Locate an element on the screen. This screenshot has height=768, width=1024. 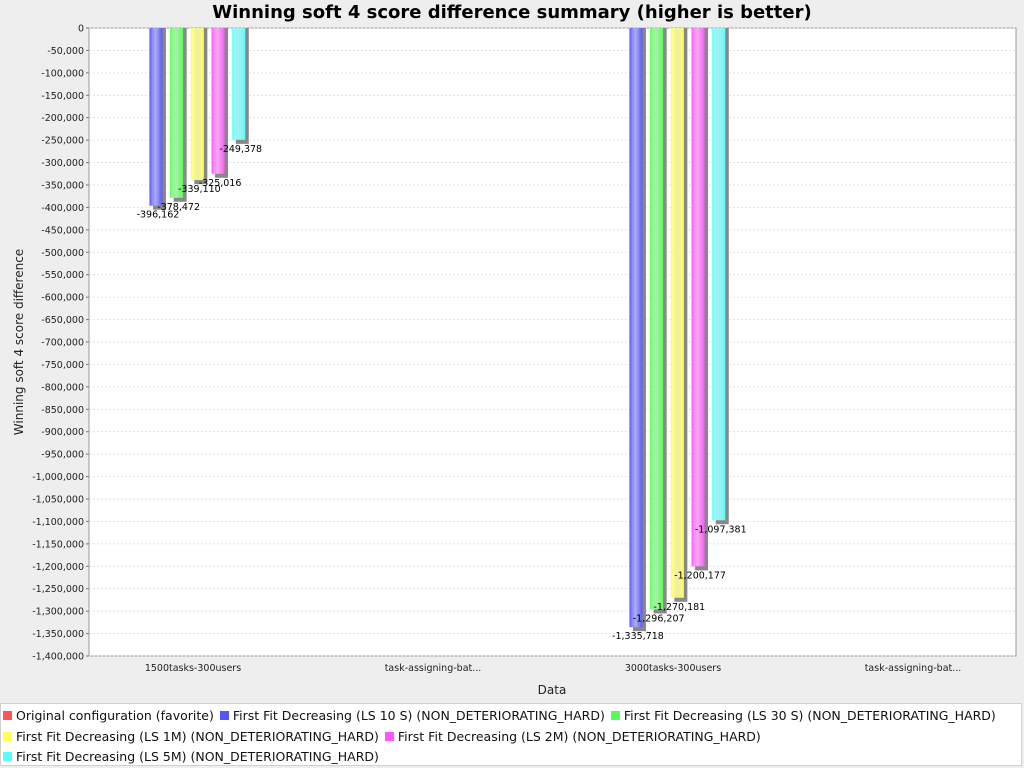
legend-item: Original configuration (favorite) is located at coordinates (108, 716).